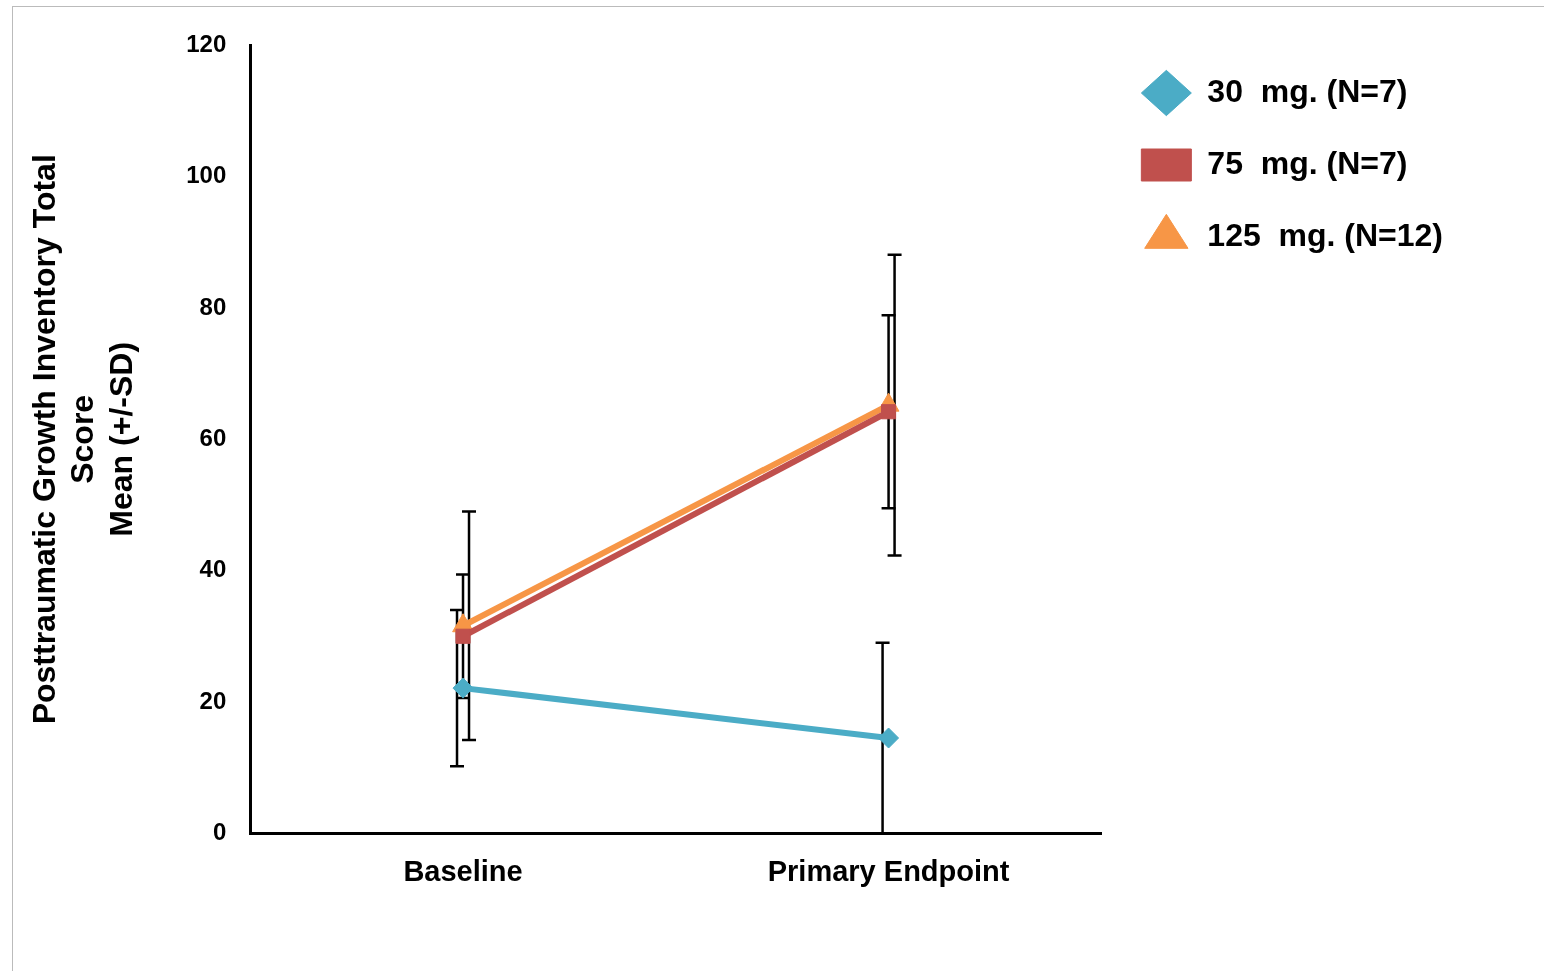 Image resolution: width=1544 pixels, height=971 pixels. Describe the element at coordinates (82, 439) in the screenshot. I see `y-axis-title: Posttraumatic Growth Inventory Total Score Mean (+/-SD)` at that location.